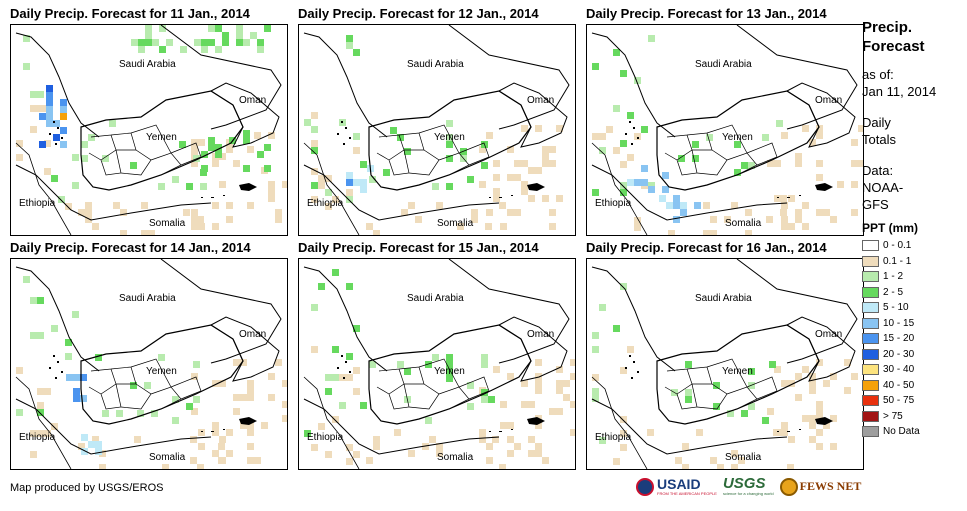 The width and height of the screenshot is (967, 511). I want to click on legend-label: 15 - 20, so click(899, 339).